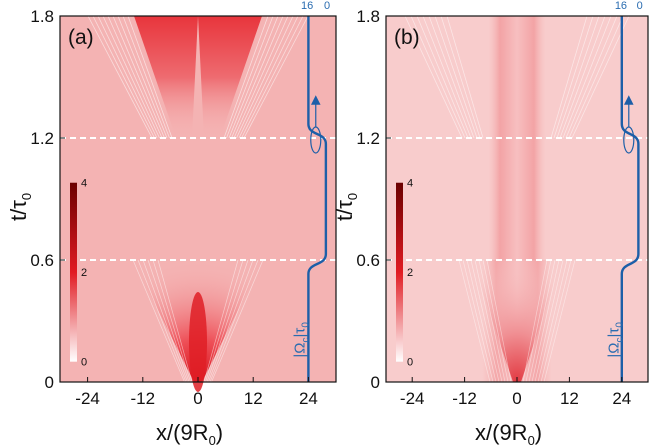 The image size is (653, 448). What do you see at coordinates (368, 16) in the screenshot?
I see `y-tick-label: 1.8` at bounding box center [368, 16].